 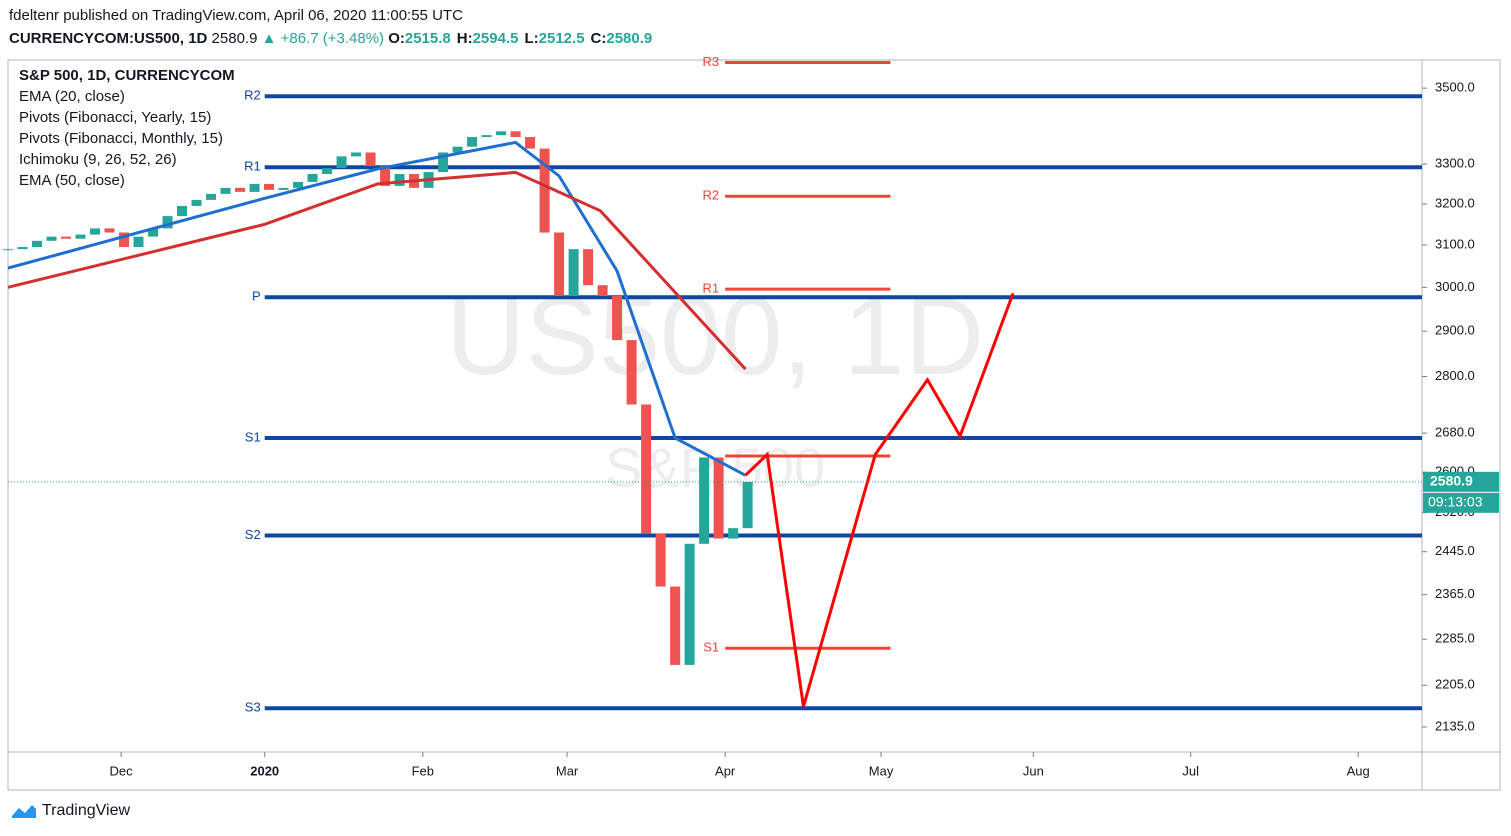 I want to click on countdown-tag, so click(x=1461, y=502).